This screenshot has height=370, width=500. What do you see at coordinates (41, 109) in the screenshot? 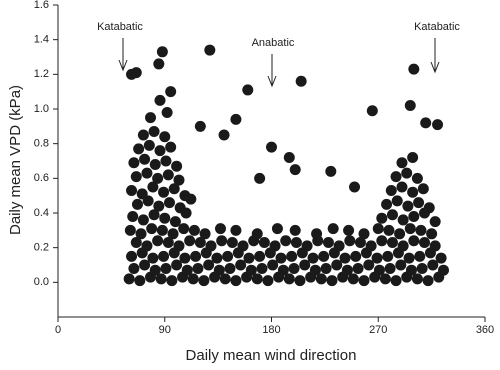
I see `y-tick-label: 1.0` at bounding box center [41, 109].